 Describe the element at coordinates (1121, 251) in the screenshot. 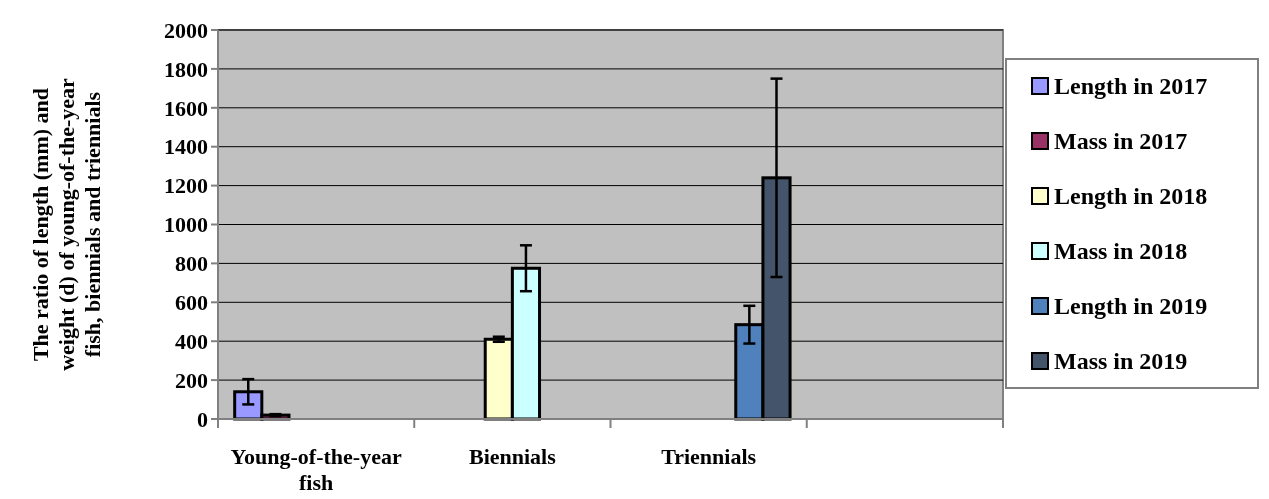

I see `legend-label: Mass in 2018` at that location.